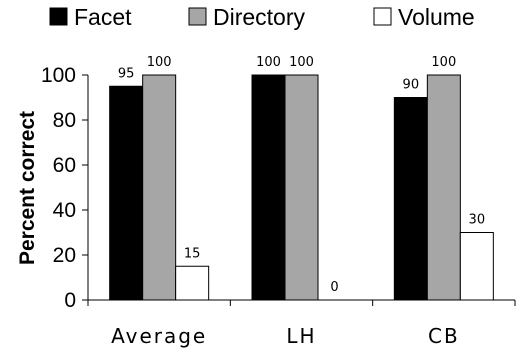 This screenshot has height=358, width=523. Describe the element at coordinates (65, 188) in the screenshot. I see `y-axis: 0 20 40 60 80 100` at that location.